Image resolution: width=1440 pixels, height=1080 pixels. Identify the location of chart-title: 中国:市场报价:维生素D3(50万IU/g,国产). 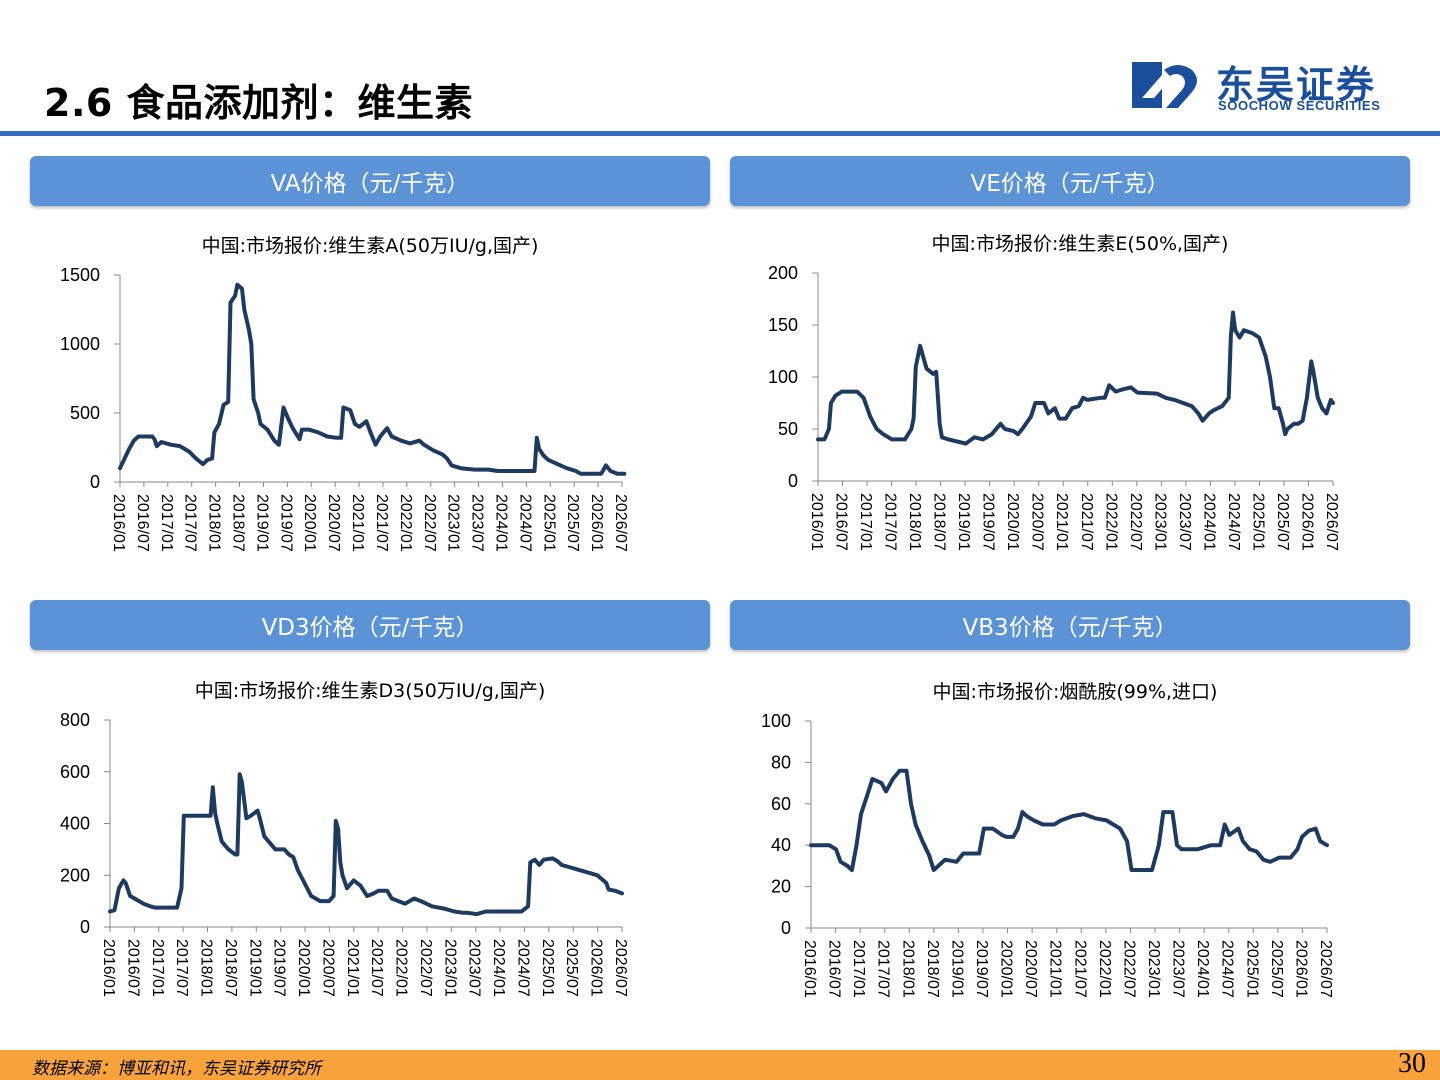
(370, 691).